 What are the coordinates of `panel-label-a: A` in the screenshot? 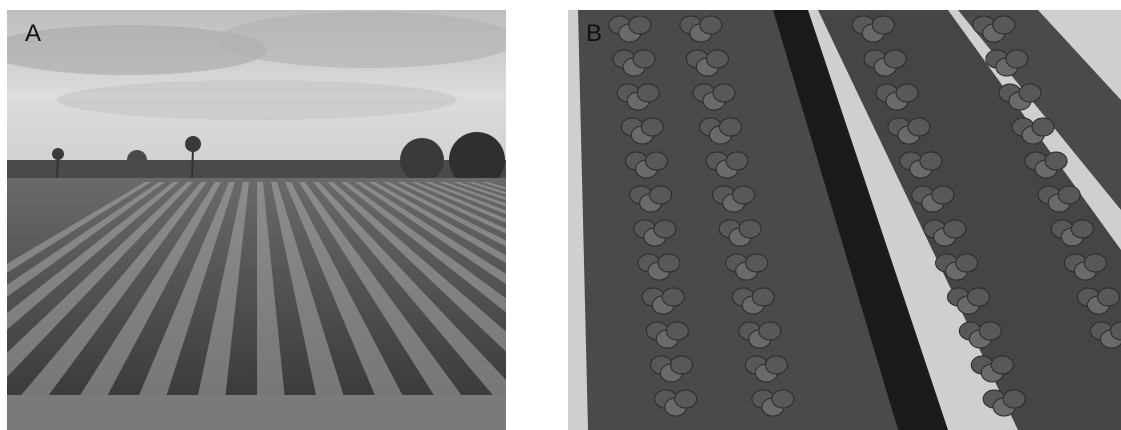 It's located at (33, 33).